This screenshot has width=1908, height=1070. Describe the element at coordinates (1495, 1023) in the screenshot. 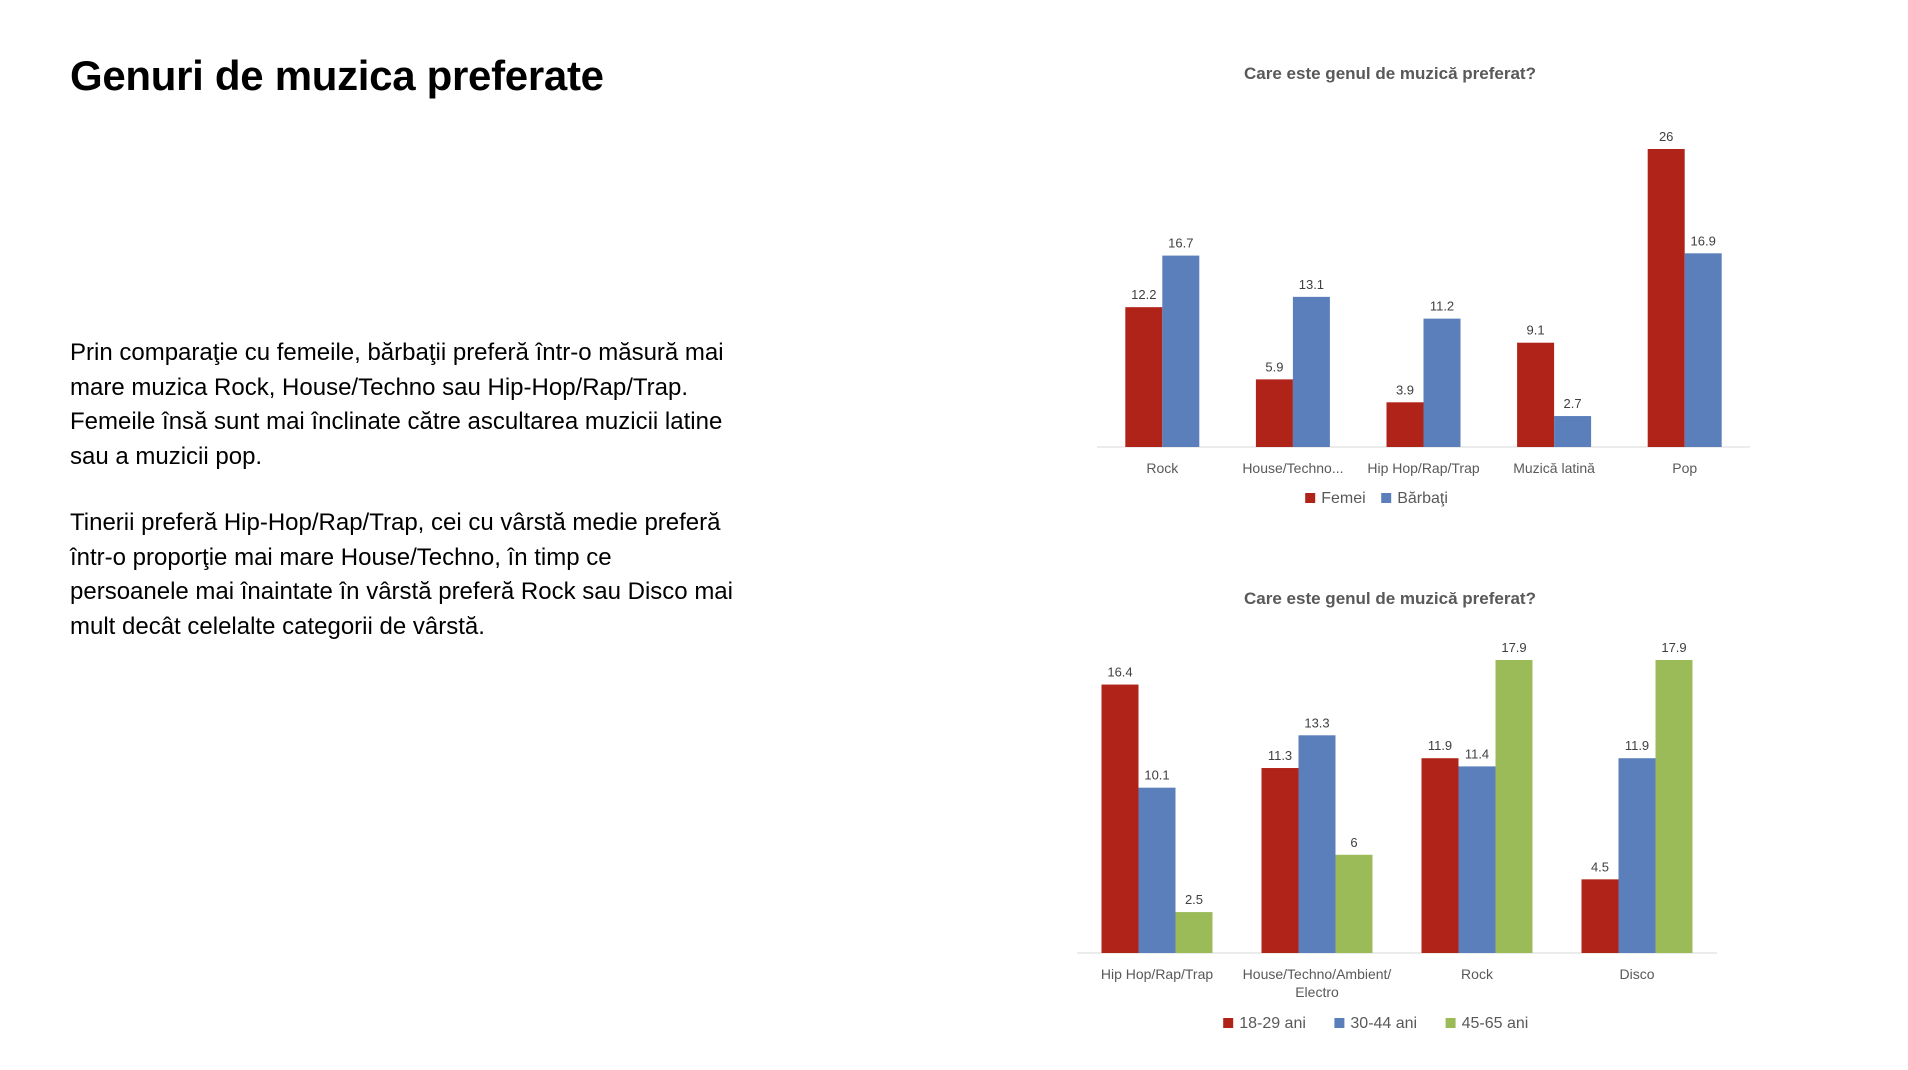

I see `legend-label-45-65-ani: 45-65 ani` at that location.